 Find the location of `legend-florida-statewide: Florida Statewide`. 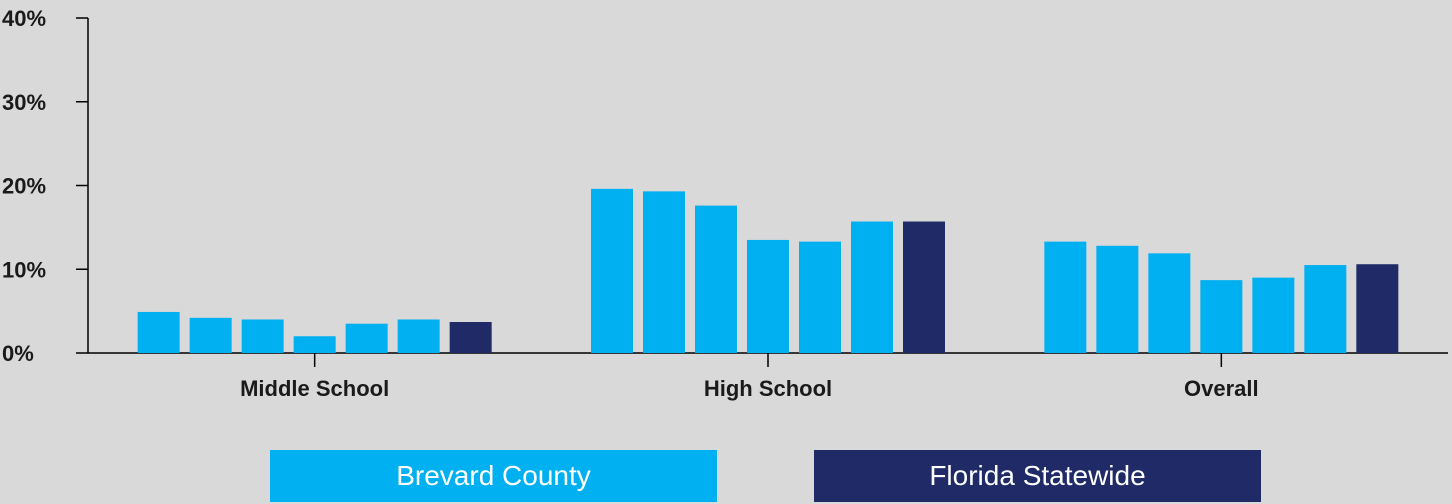

legend-florida-statewide: Florida Statewide is located at coordinates (1037, 476).